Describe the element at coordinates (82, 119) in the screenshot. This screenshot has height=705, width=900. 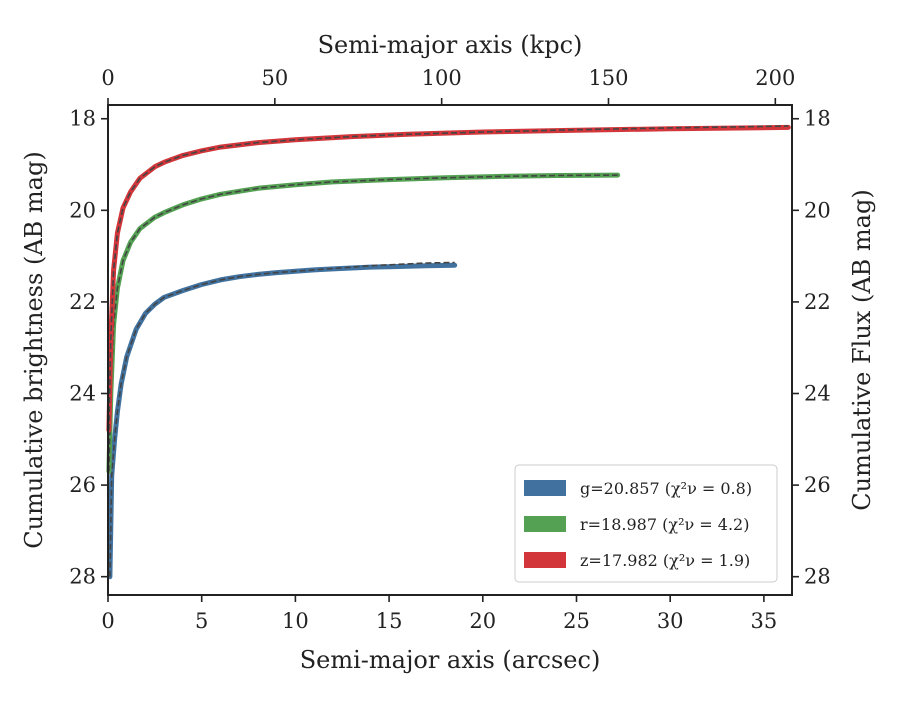
I see `y-tick-label: 18` at that location.